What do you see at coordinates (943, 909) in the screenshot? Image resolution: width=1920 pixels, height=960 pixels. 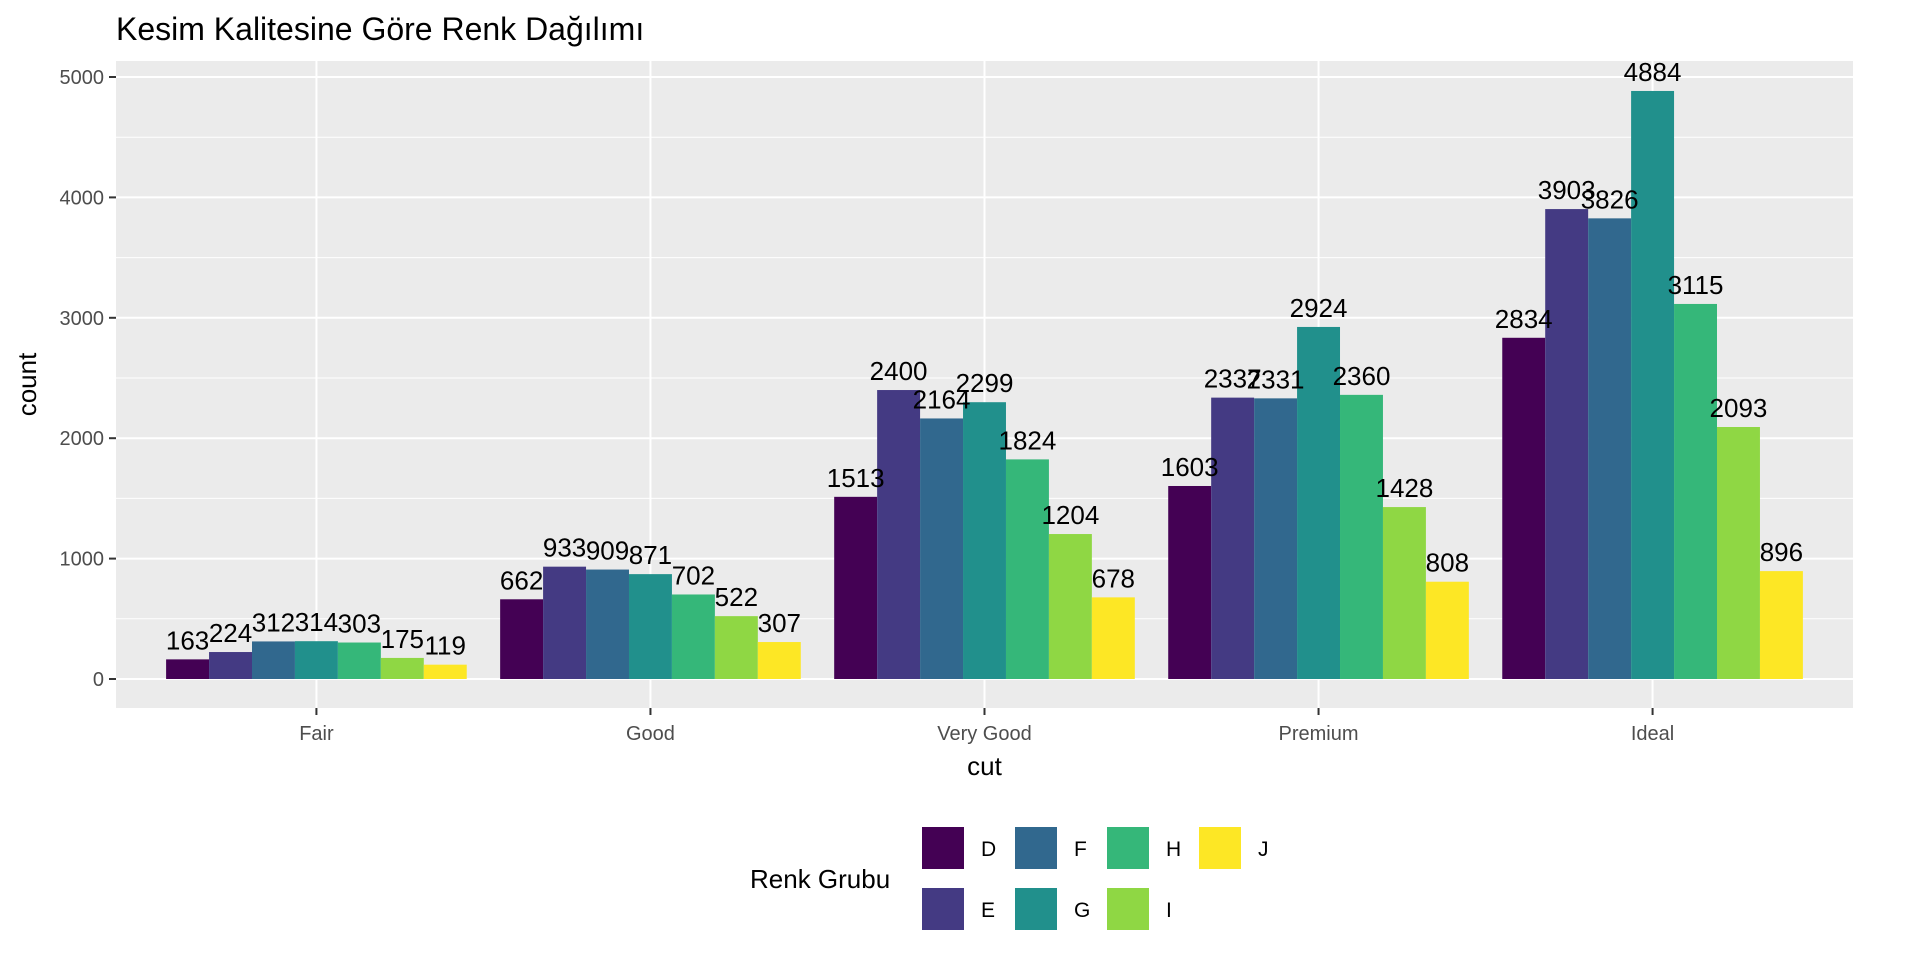 I see `legend-key-E` at bounding box center [943, 909].